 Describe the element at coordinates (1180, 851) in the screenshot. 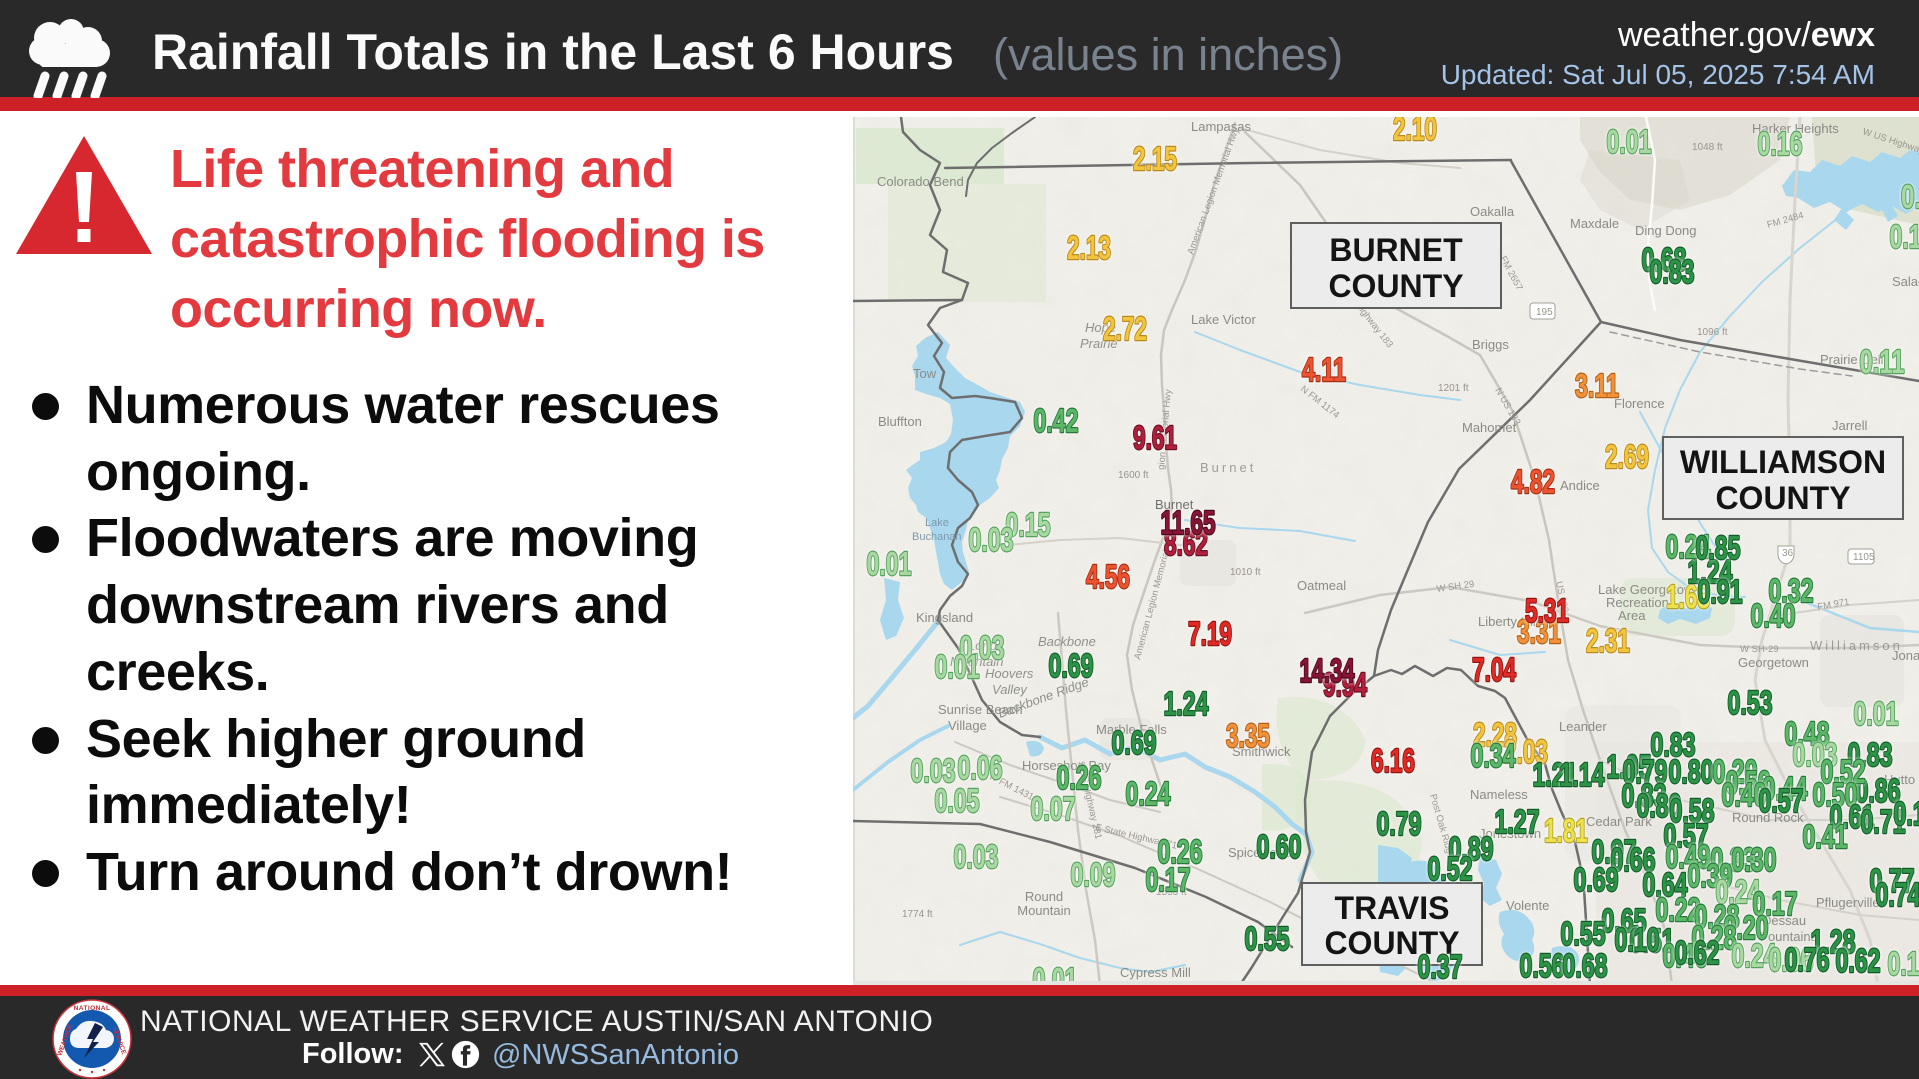

I see `svg-text: 0.26` at that location.